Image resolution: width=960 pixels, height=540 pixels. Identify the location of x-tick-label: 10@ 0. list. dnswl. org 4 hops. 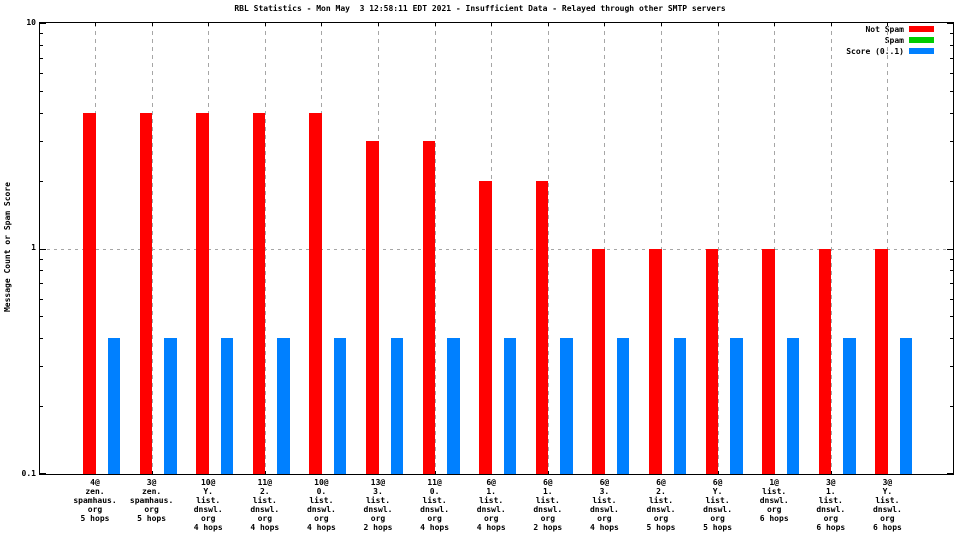
(321, 505).